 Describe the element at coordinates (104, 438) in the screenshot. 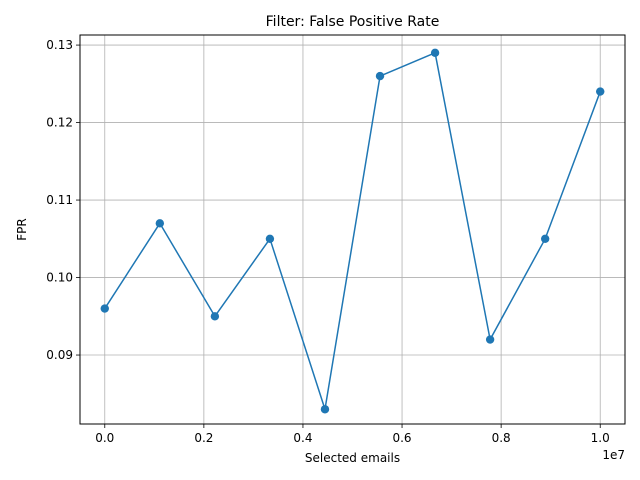

I see `x-tick-label: 0.0` at that location.